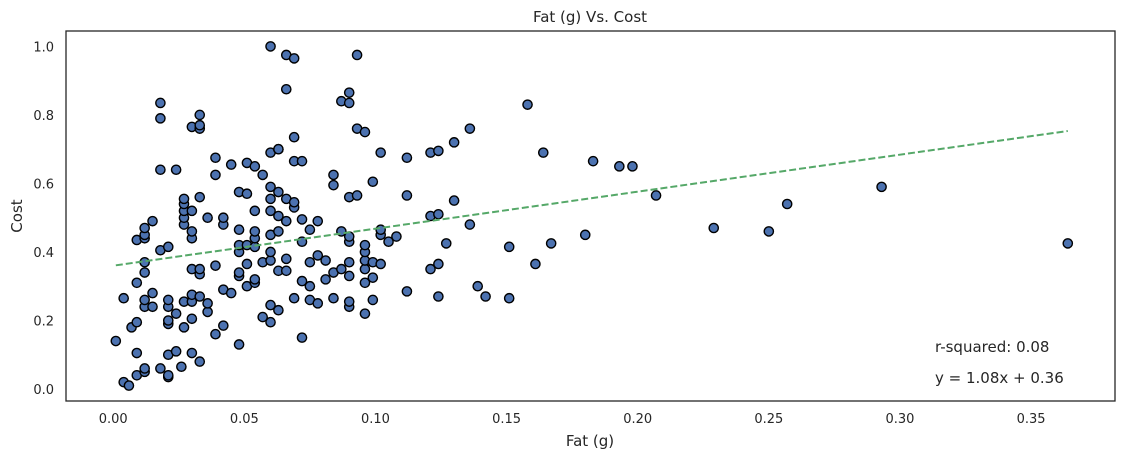 The height and width of the screenshot is (459, 1125). I want to click on y-tick-label: 0.0, so click(43, 390).